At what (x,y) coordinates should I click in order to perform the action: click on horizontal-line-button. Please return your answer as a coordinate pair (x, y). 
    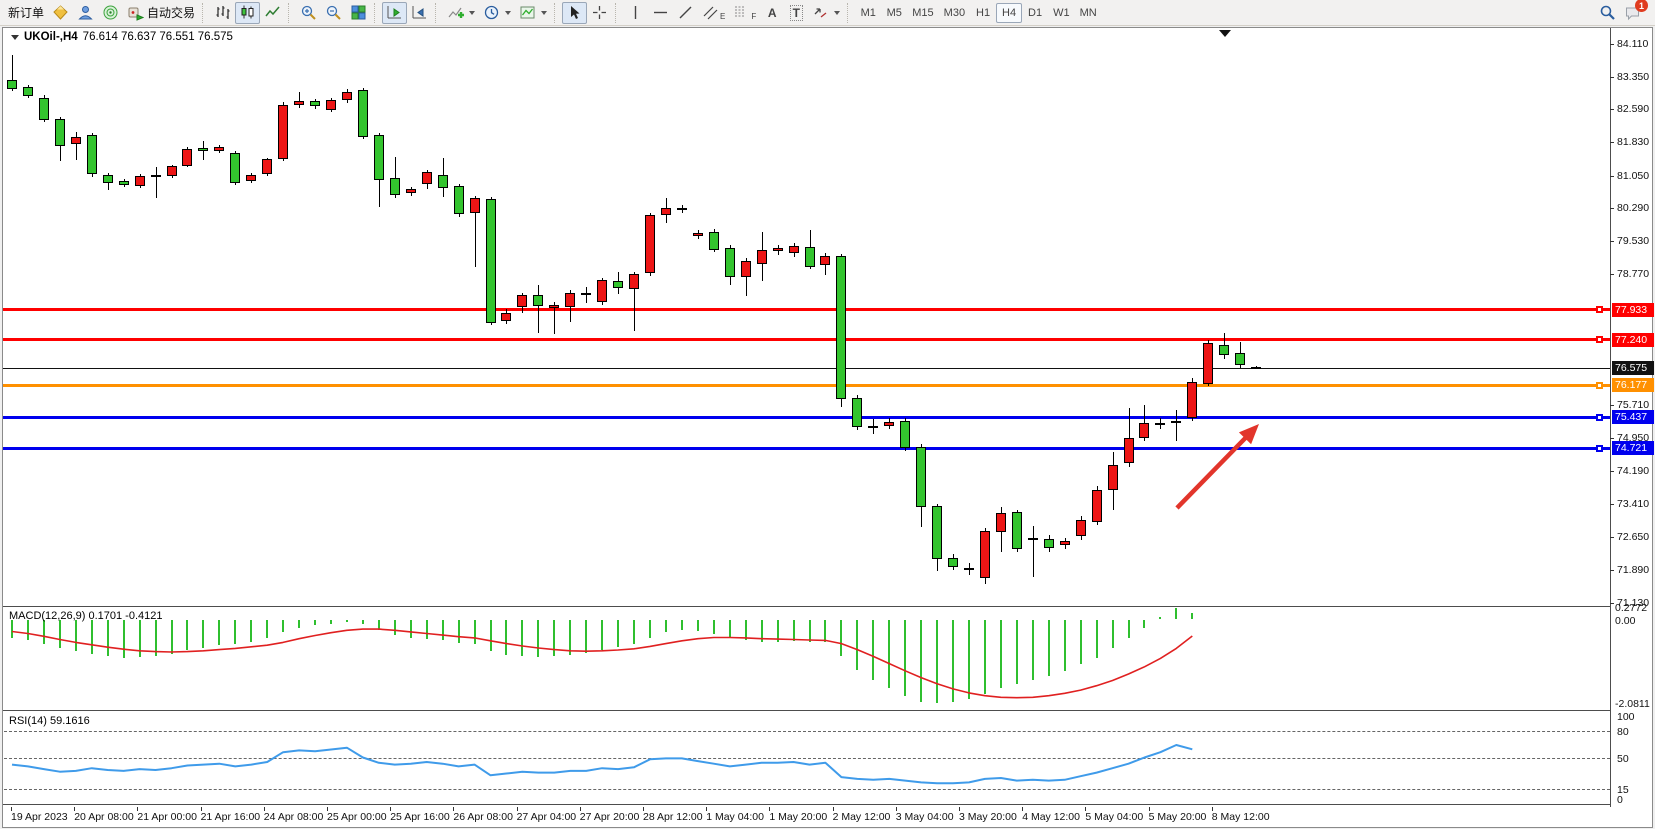
    Looking at the image, I should click on (660, 13).